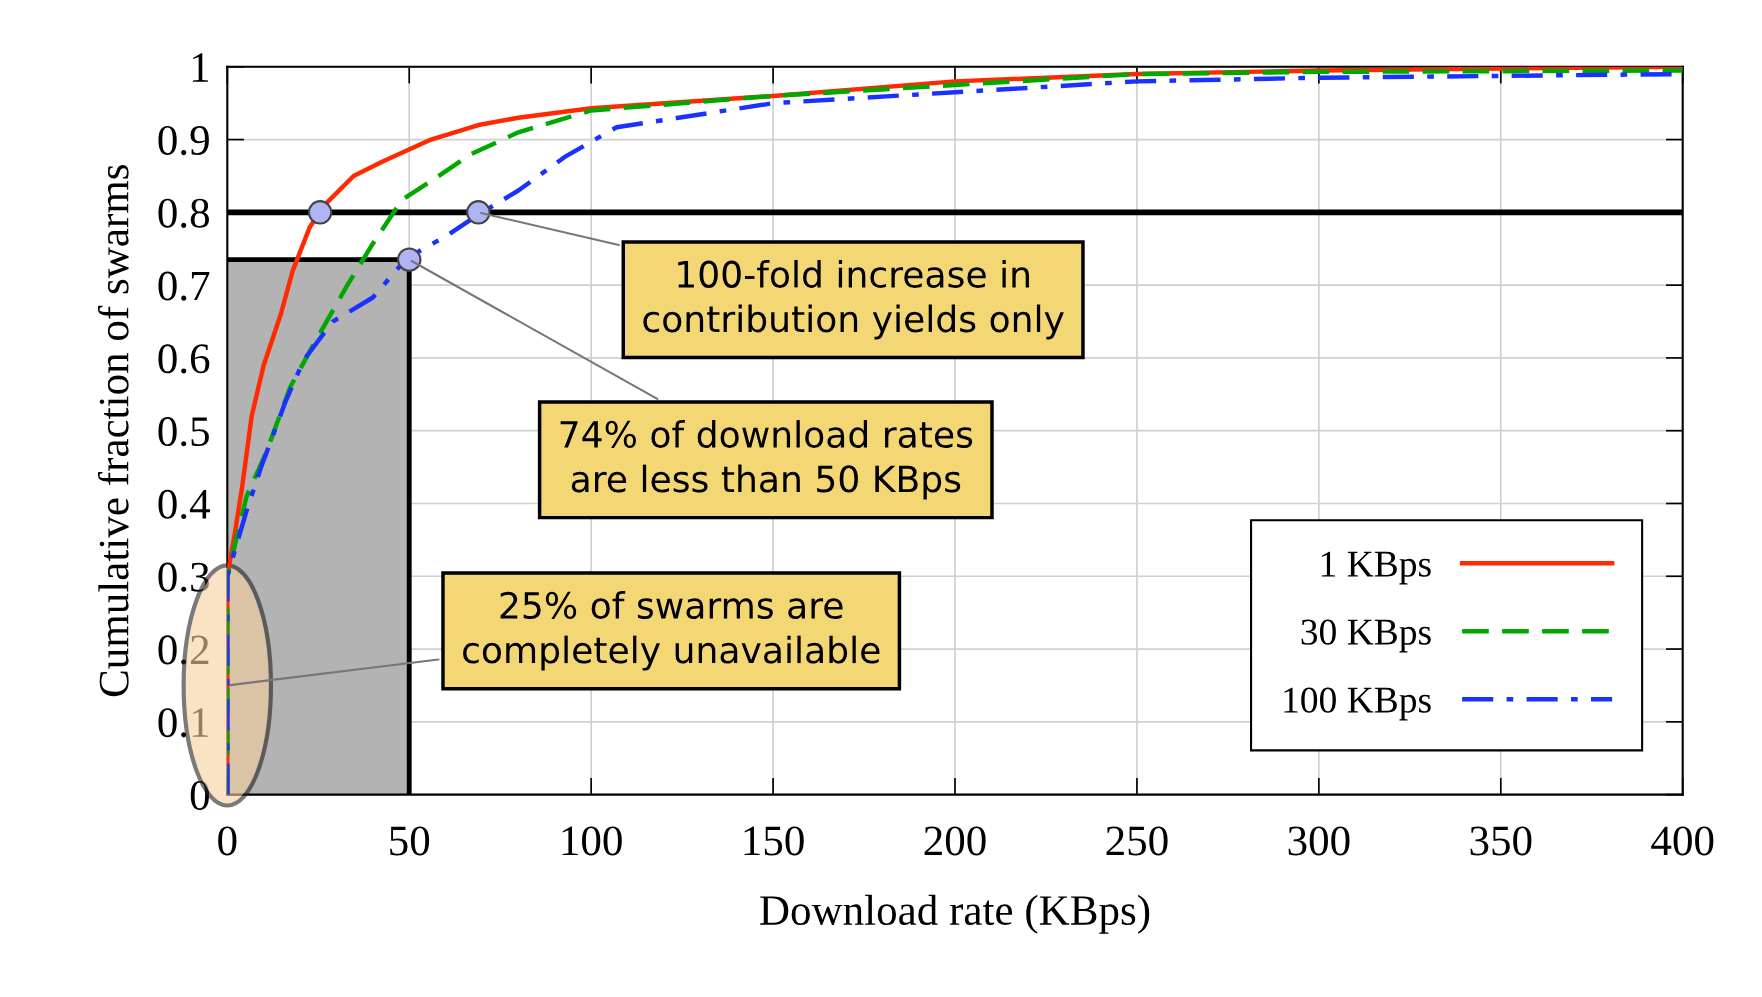 This screenshot has height=997, width=1762. What do you see at coordinates (410, 841) in the screenshot?
I see `x-tick-label: 50` at bounding box center [410, 841].